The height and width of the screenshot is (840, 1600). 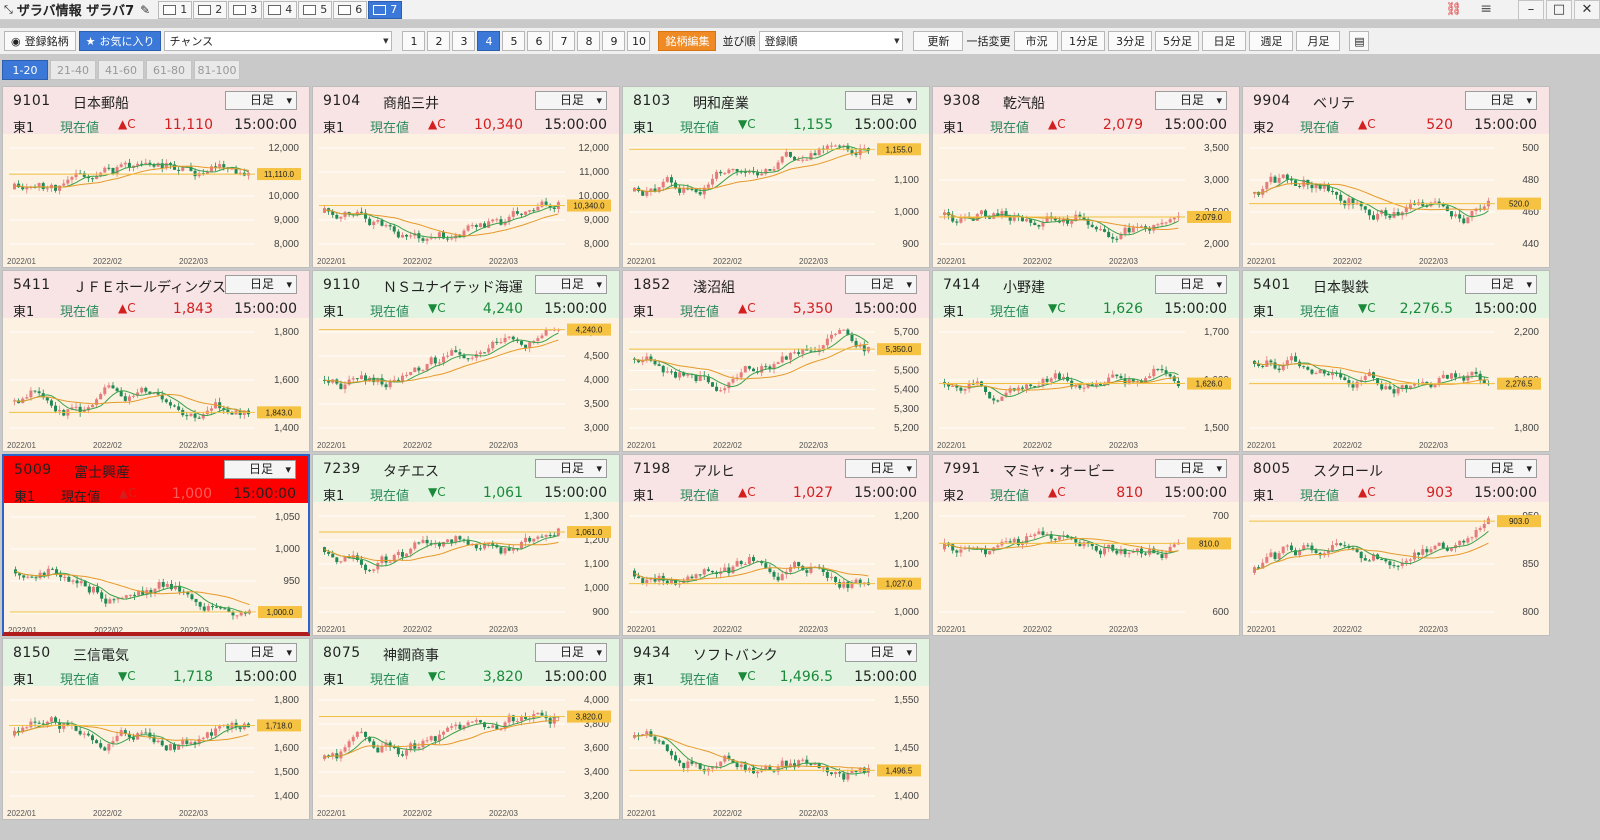 I want to click on x-tick-label: 2022/01, so click(x=951, y=445).